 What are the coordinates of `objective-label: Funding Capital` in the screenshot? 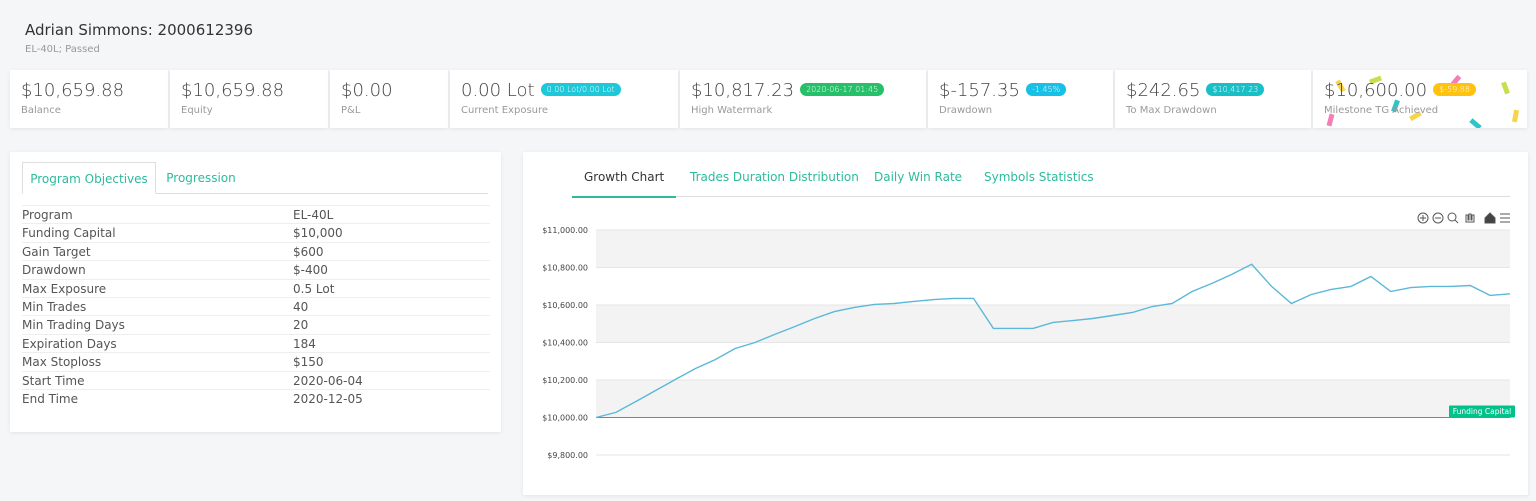 It's located at (69, 233).